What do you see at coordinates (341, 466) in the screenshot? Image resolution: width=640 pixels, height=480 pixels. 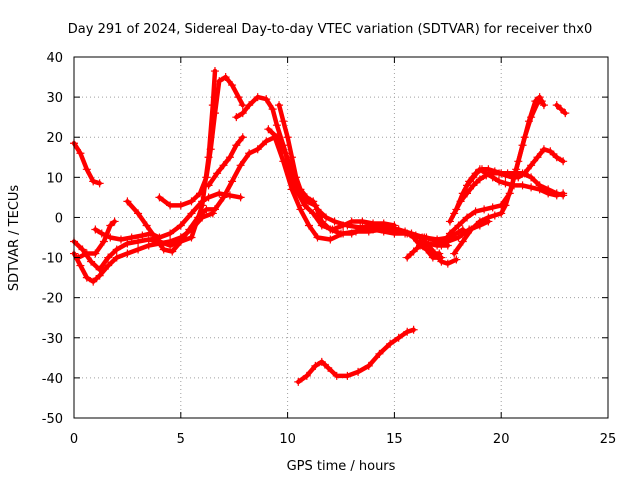 I see `x-axis-label: GPS time / hours` at bounding box center [341, 466].